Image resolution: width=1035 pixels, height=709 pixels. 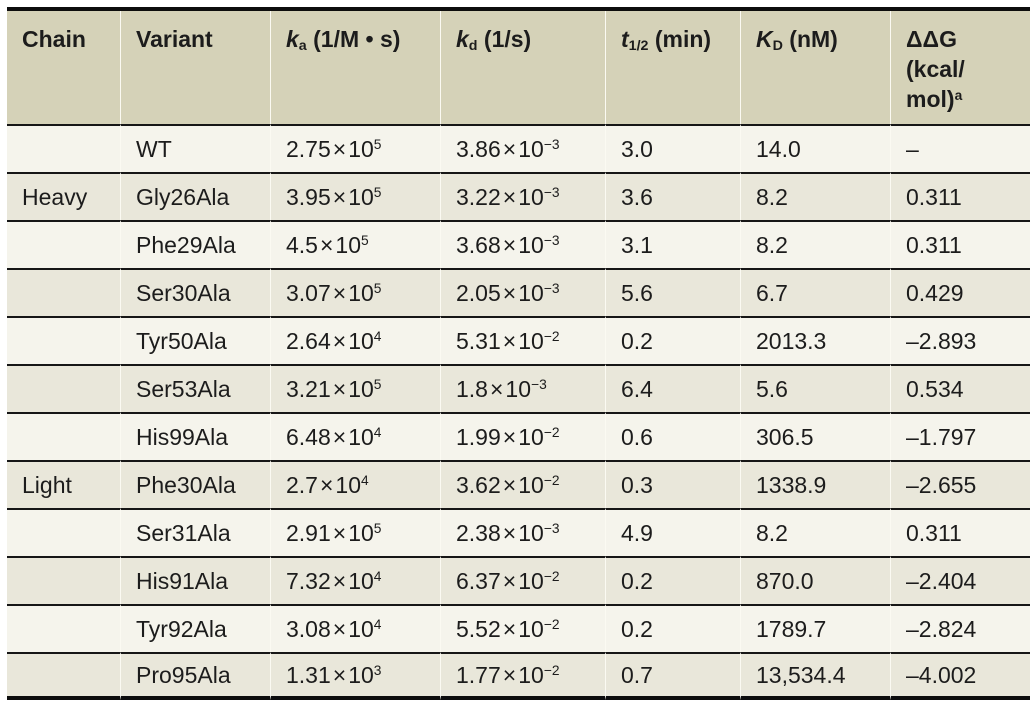 I want to click on cell-ka: 4.5×105, so click(x=355, y=244).